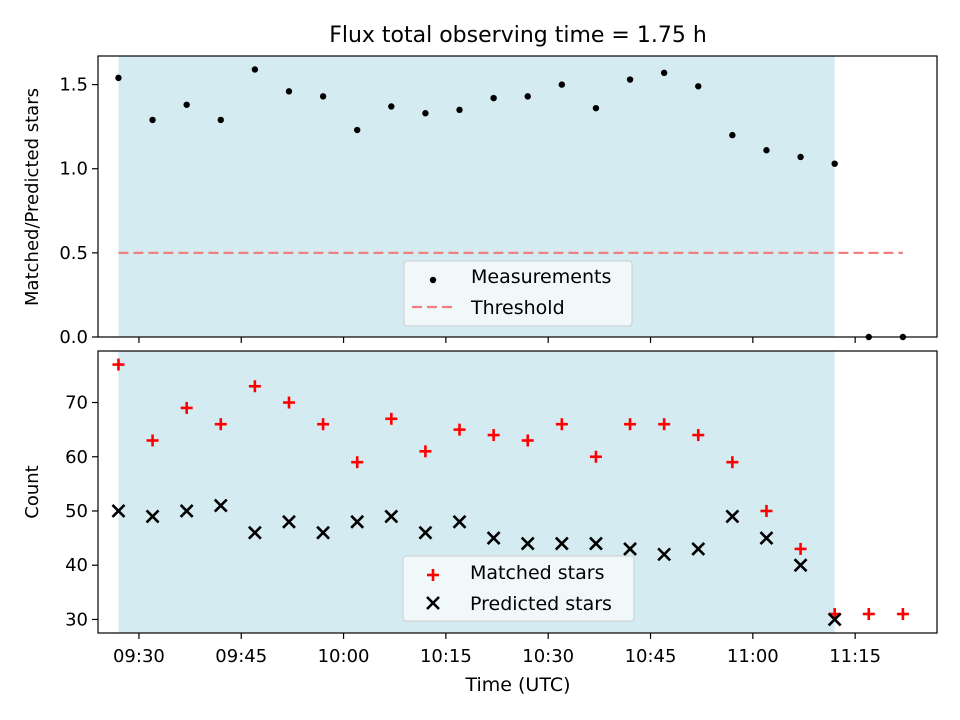 This screenshot has height=720, width=960. I want to click on y-tick-label: 0.5, so click(73, 253).